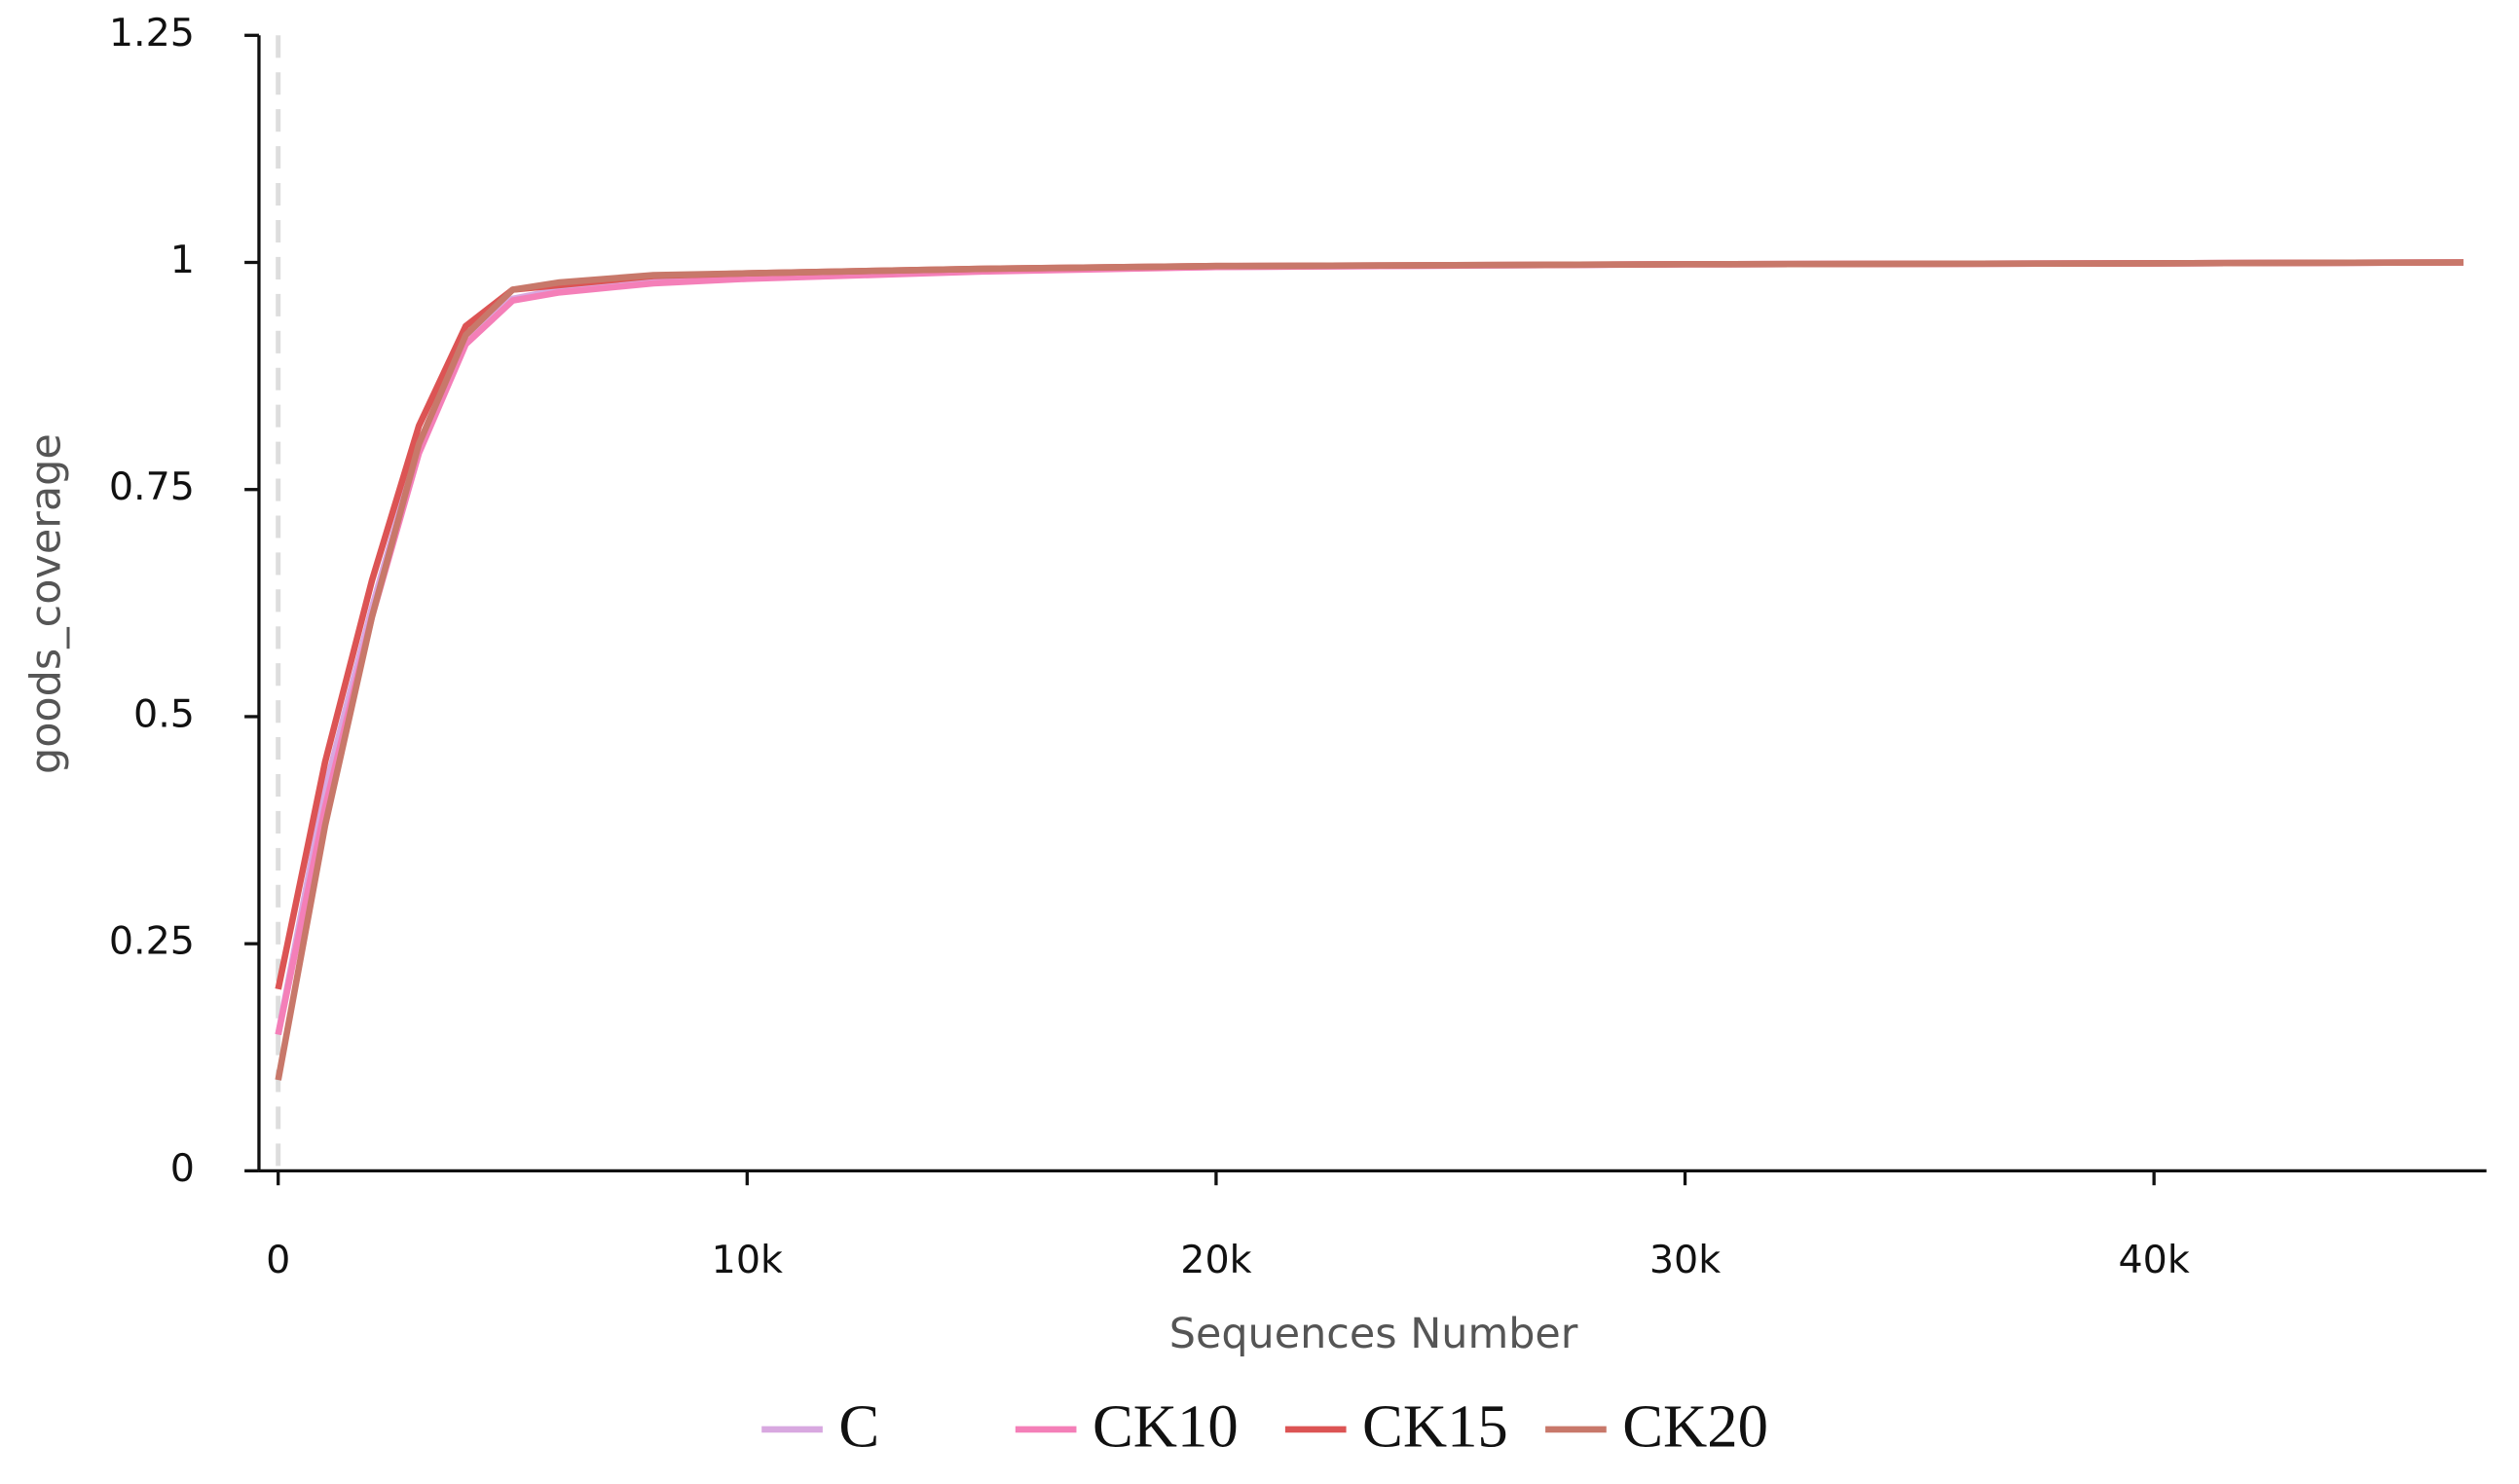  What do you see at coordinates (747, 1260) in the screenshot?
I see `x-tick-label: 10k` at bounding box center [747, 1260].